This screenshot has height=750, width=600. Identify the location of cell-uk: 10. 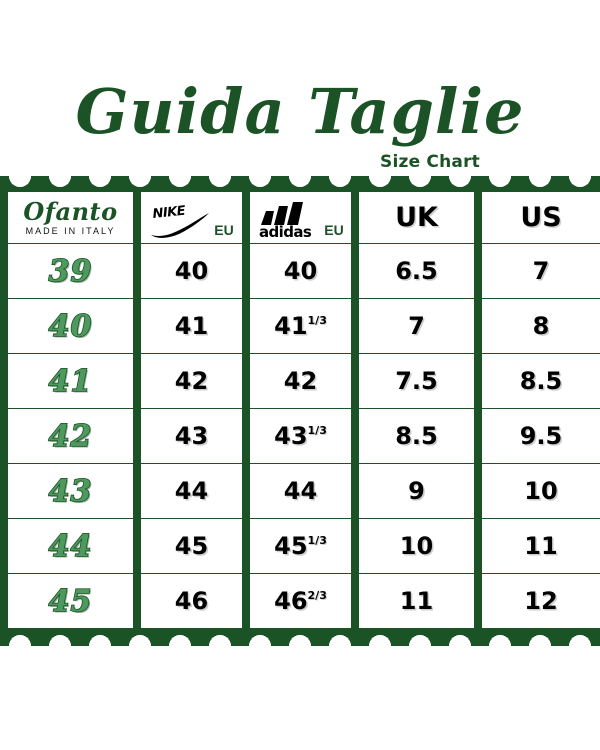
(416, 546).